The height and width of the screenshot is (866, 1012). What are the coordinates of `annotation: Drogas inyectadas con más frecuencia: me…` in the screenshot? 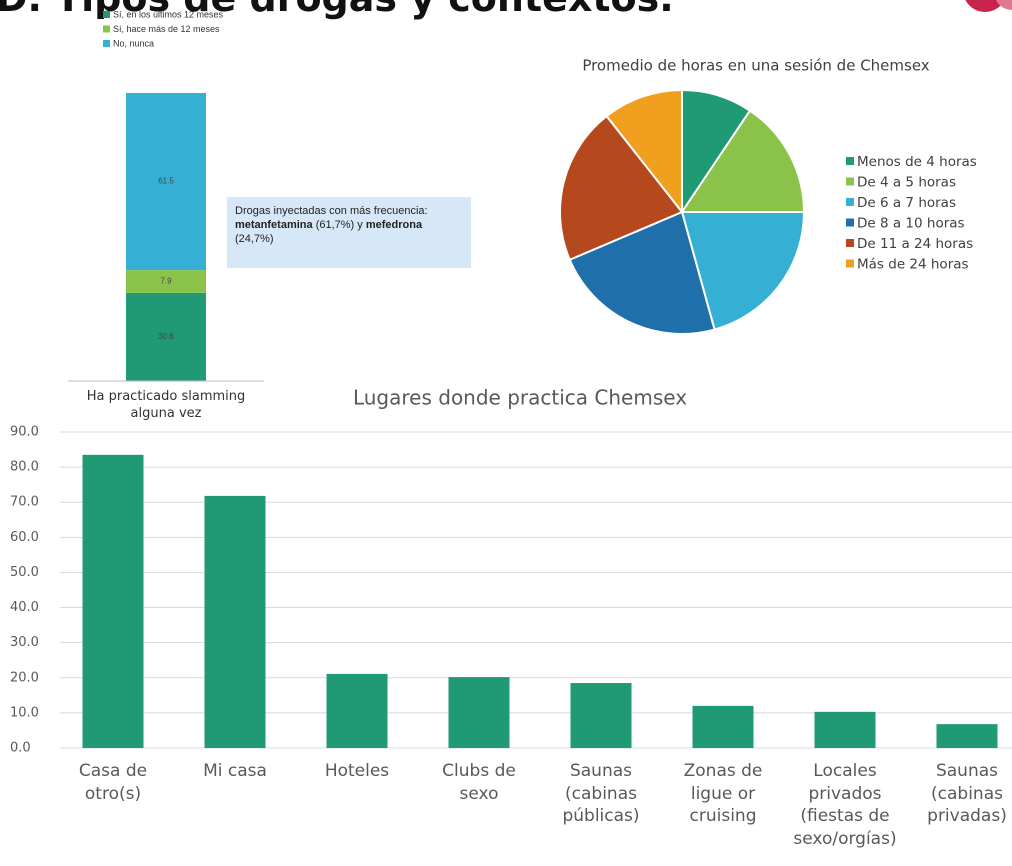 It's located at (349, 232).